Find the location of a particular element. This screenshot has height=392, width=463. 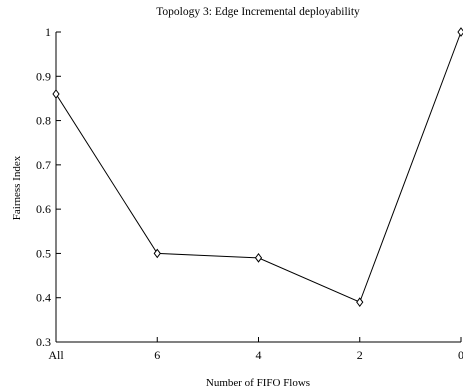

x-tick-label: 0 is located at coordinates (460, 355).